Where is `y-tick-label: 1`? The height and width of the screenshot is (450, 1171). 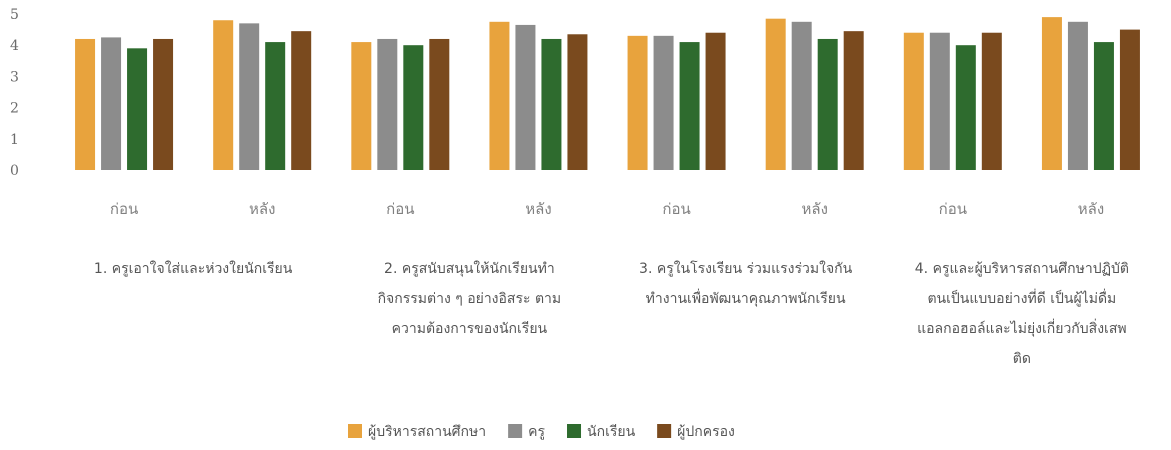
y-tick-label: 1 is located at coordinates (14, 140).